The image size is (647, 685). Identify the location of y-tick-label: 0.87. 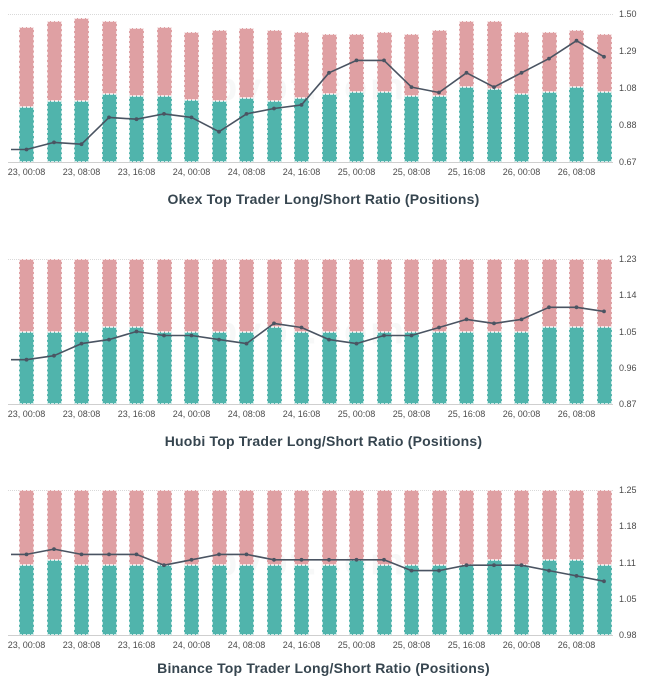
(628, 404).